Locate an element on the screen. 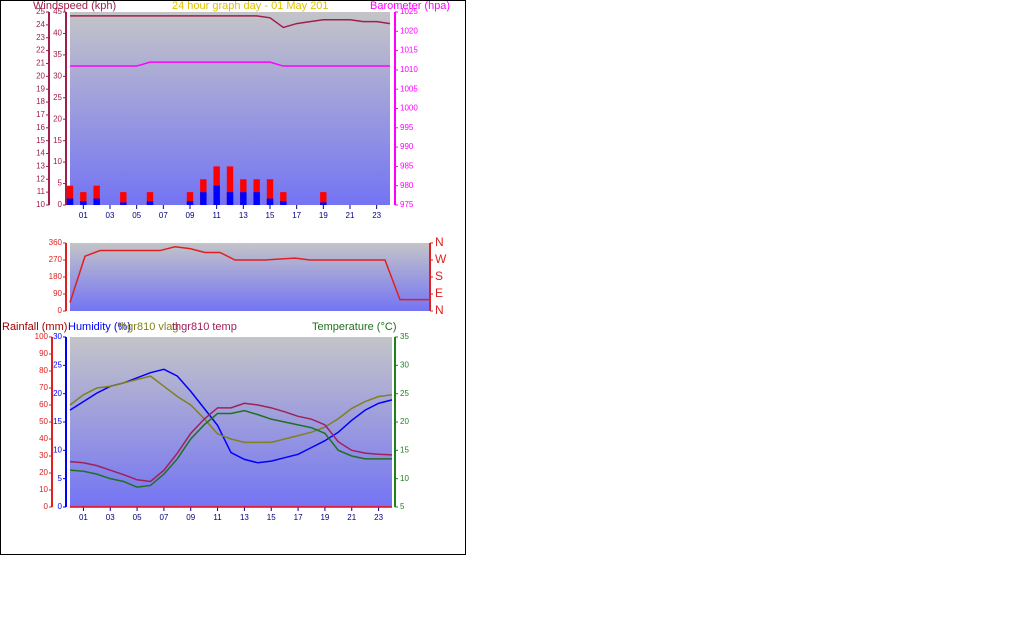 The image size is (1016, 626). y-tick-label: 45 is located at coordinates (57, 11).